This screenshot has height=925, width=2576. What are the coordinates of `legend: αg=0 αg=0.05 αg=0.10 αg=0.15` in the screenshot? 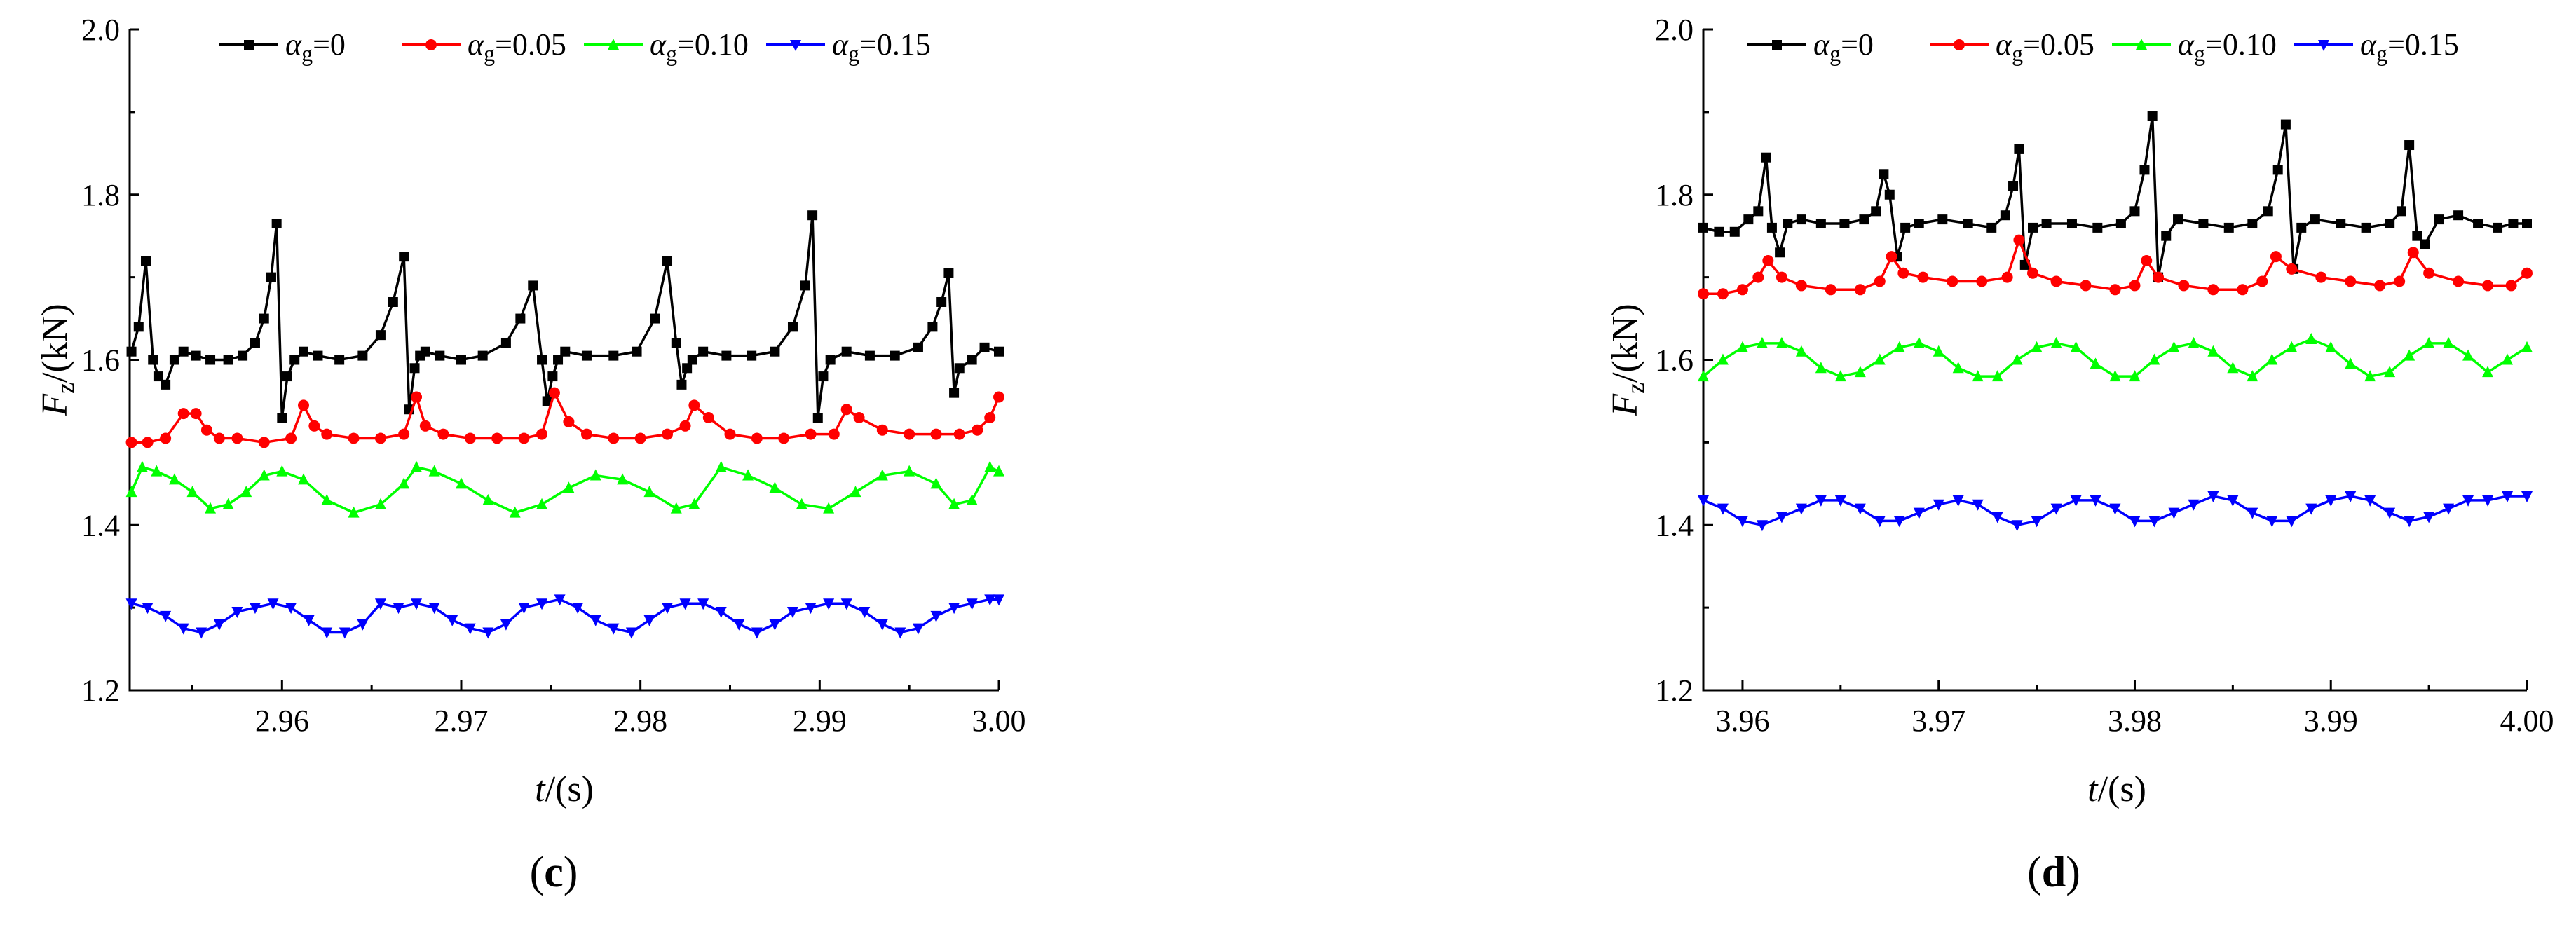 It's located at (575, 47).